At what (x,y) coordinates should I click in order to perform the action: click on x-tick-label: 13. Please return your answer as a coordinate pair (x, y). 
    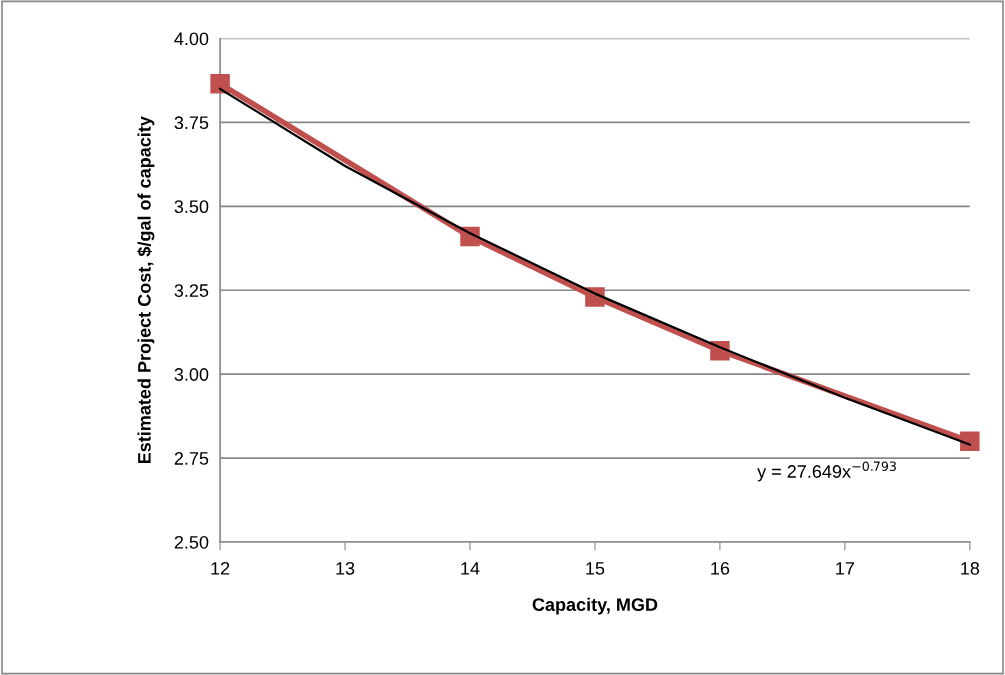
    Looking at the image, I should click on (345, 568).